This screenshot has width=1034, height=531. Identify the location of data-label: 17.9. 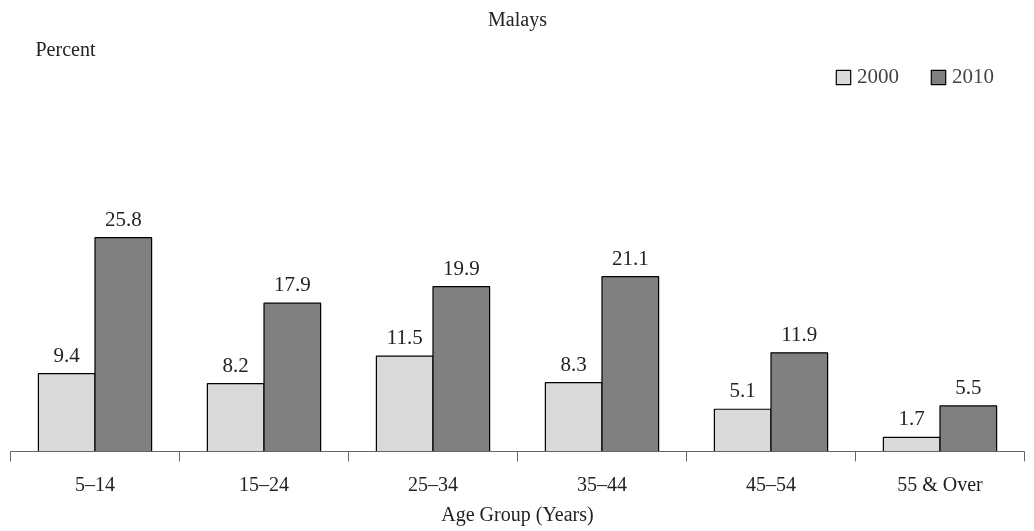
(292, 284).